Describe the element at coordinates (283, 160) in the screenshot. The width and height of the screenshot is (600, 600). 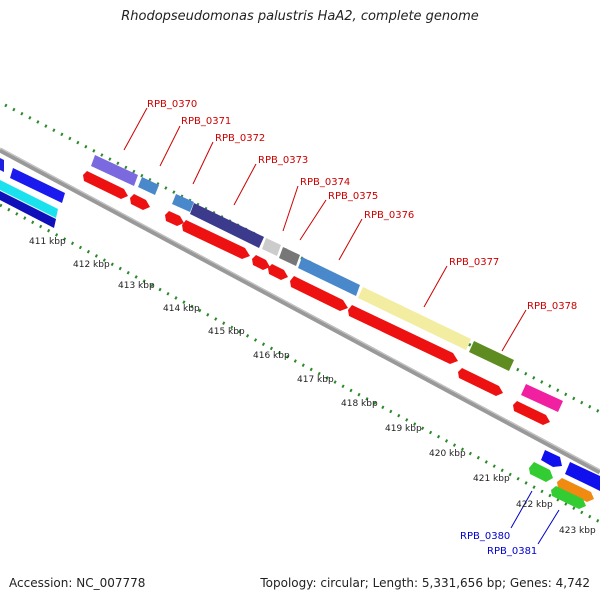
I see `gene-label-rpb0373: RPB_0373` at that location.